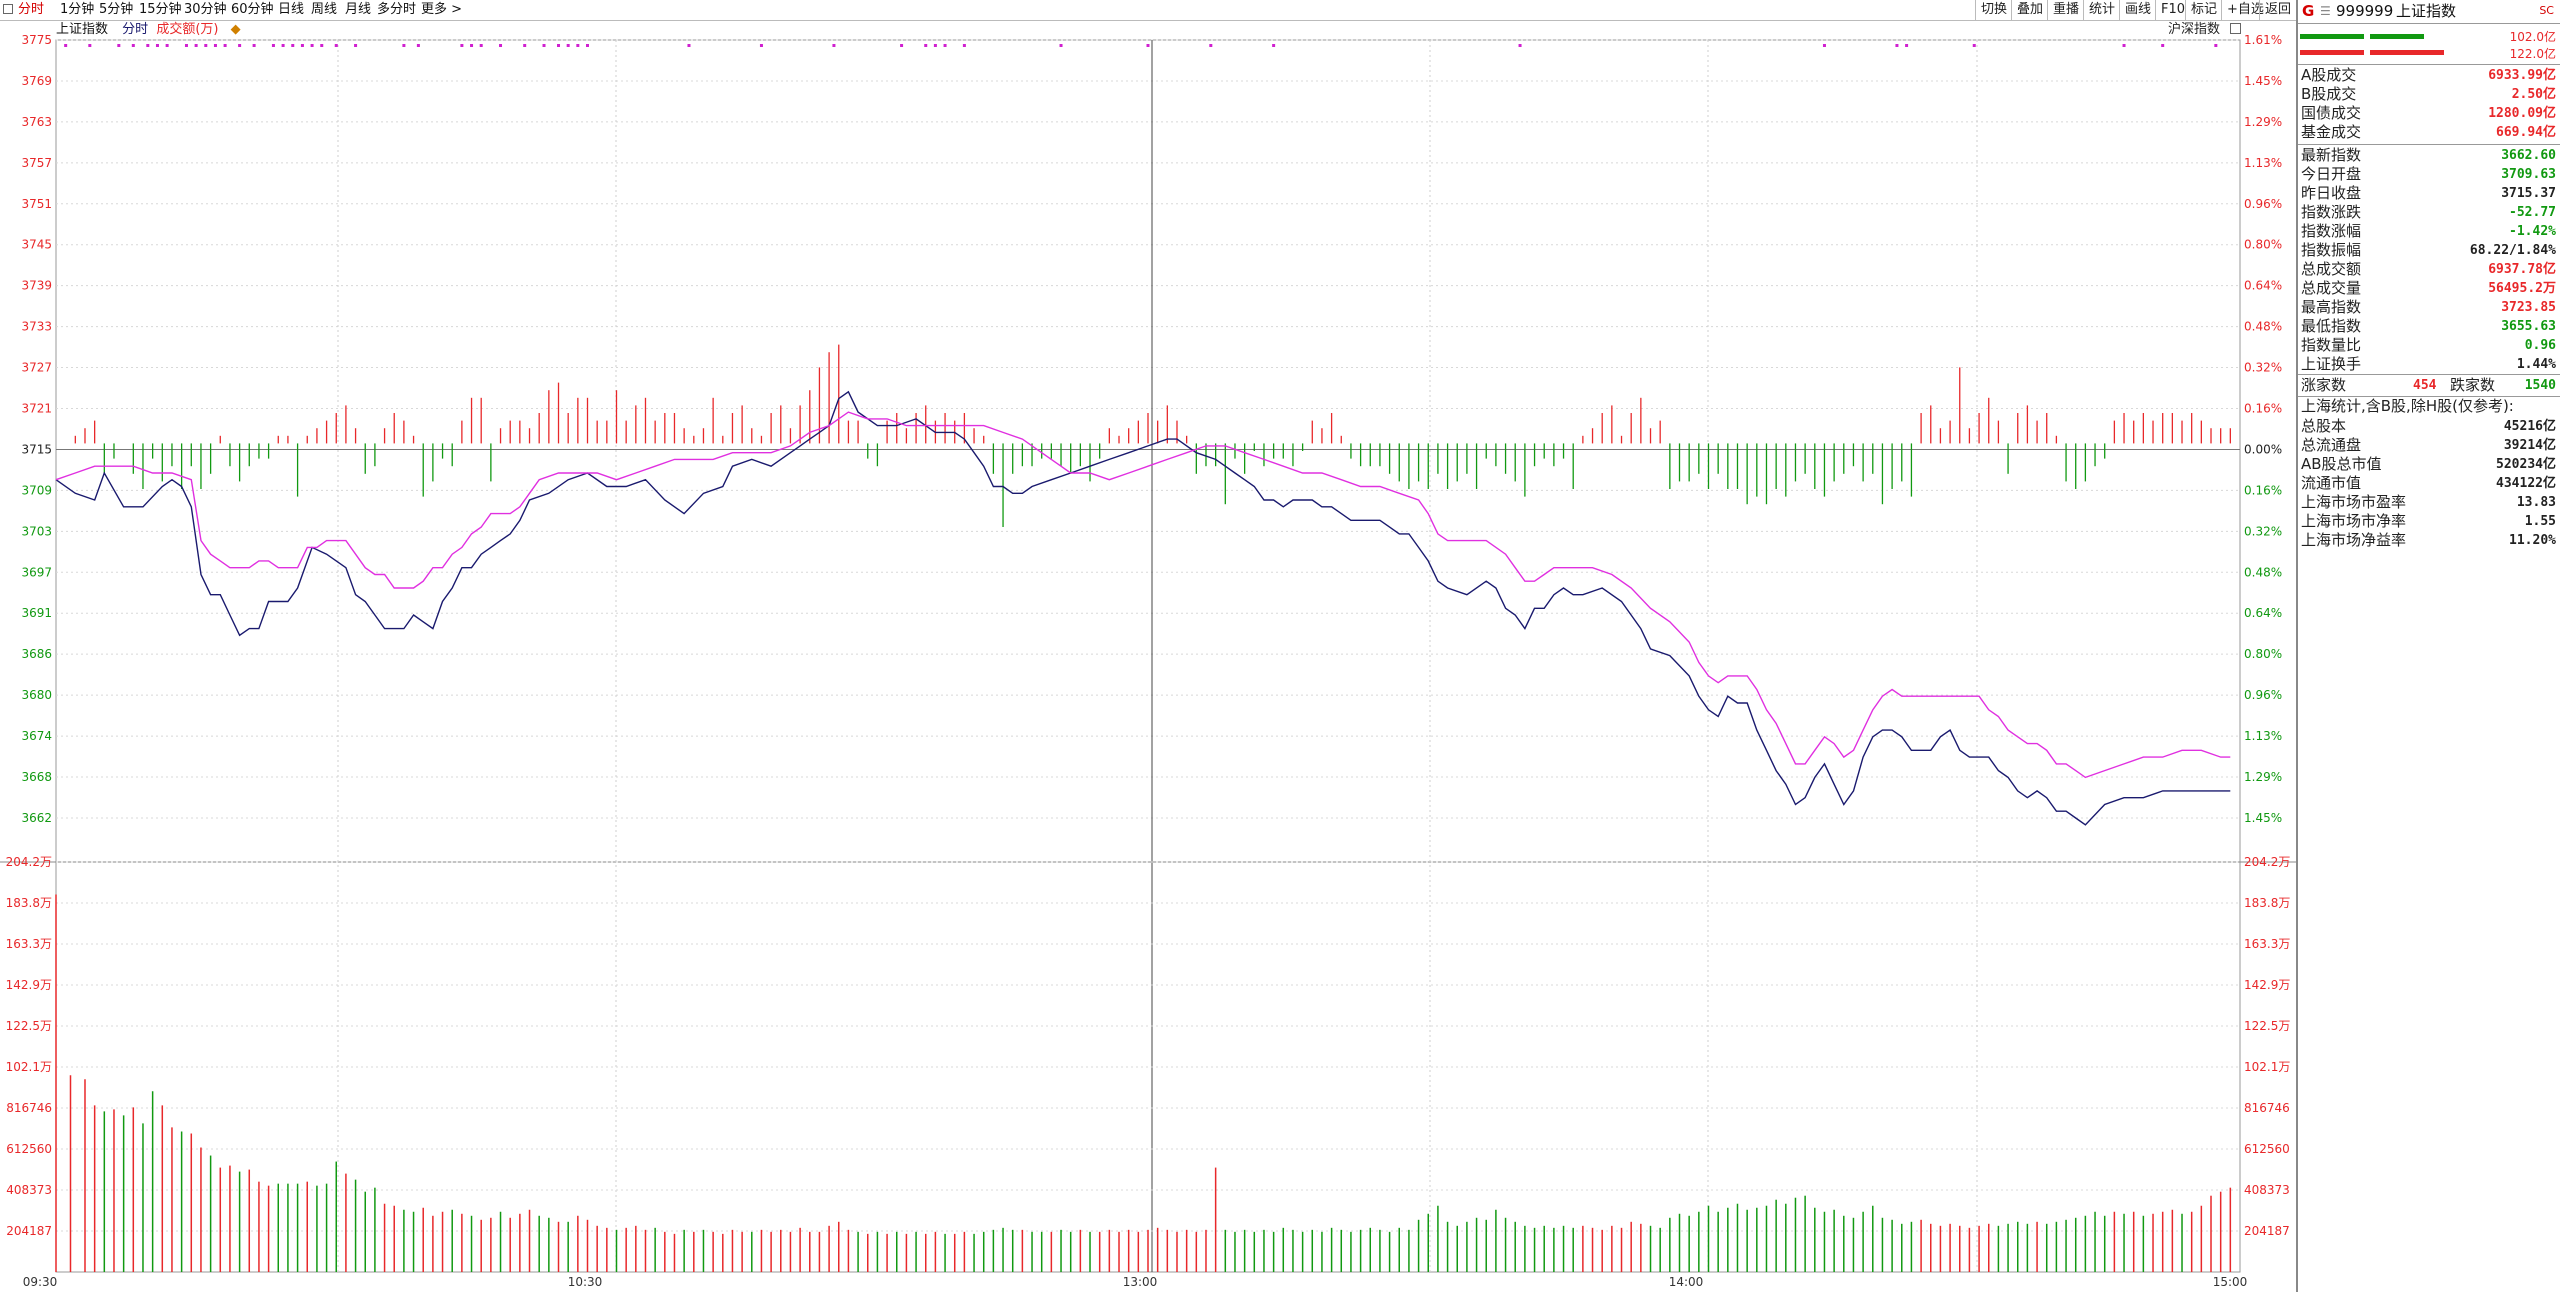 The height and width of the screenshot is (1292, 2560). I want to click on pct-tick-label: 0.96%, so click(2263, 204).